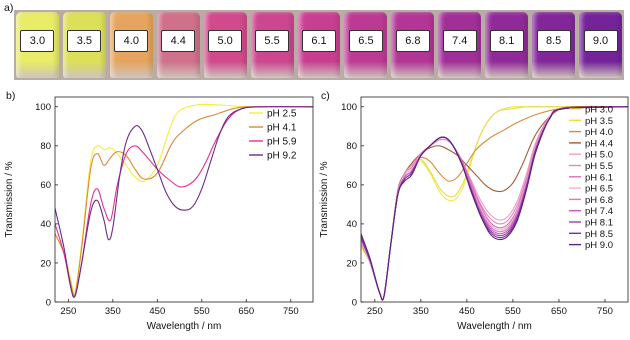  What do you see at coordinates (599, 155) in the screenshot?
I see `legend-label: pH 5.0` at bounding box center [599, 155].